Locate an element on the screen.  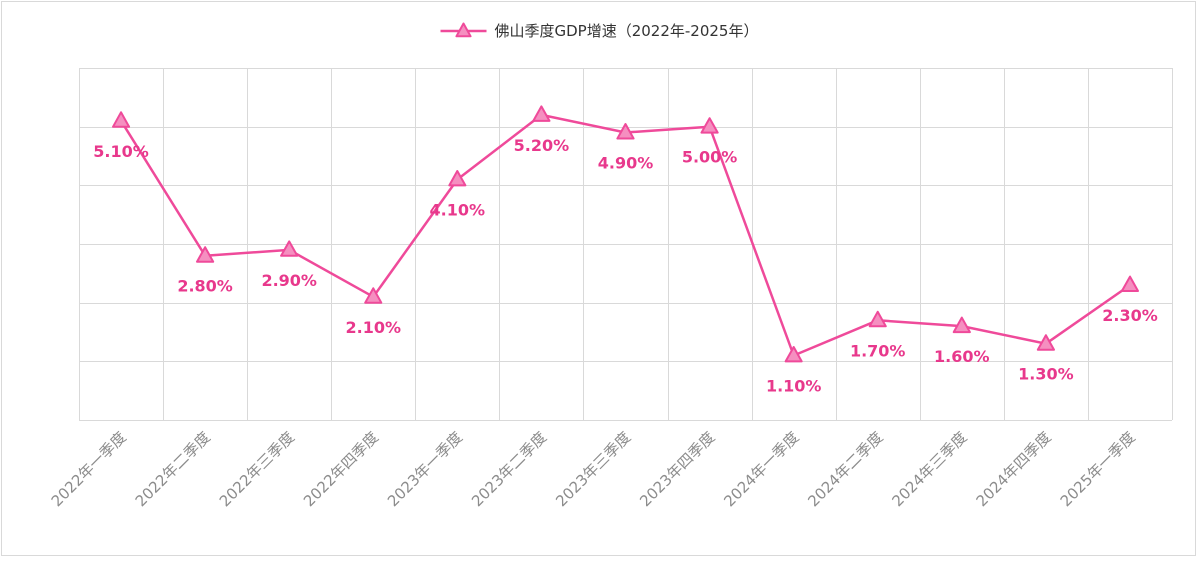
x-tick-label: 2024年四季度 is located at coordinates (1014, 469).